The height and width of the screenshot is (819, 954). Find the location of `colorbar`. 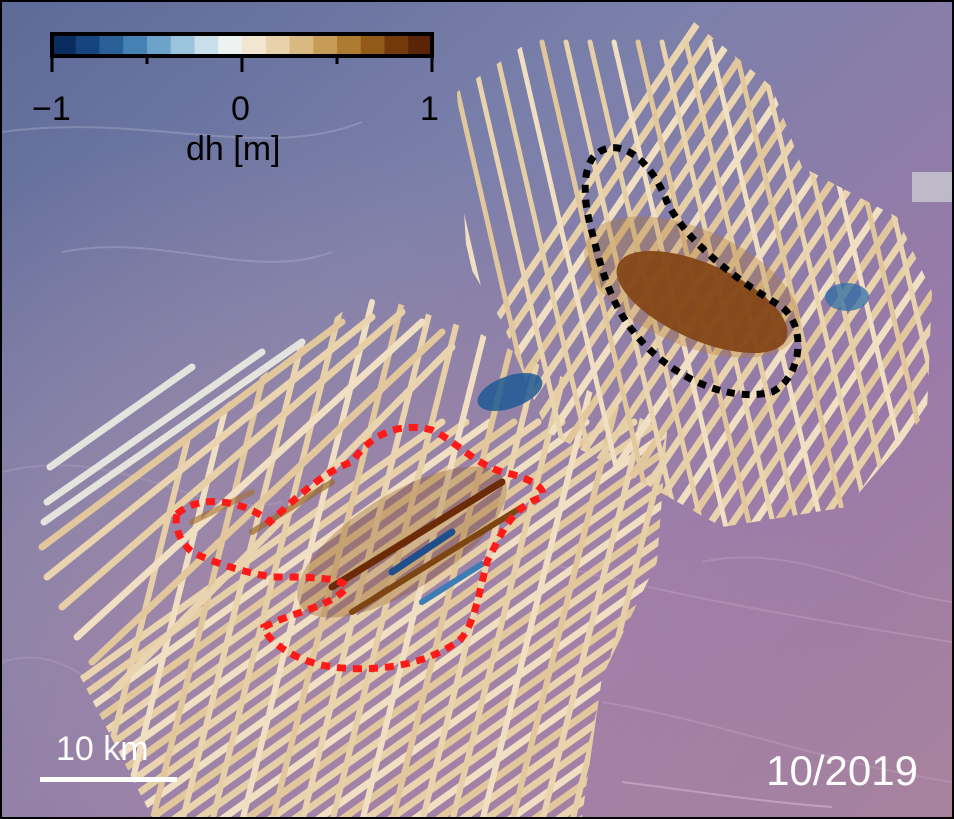

colorbar is located at coordinates (242, 52).